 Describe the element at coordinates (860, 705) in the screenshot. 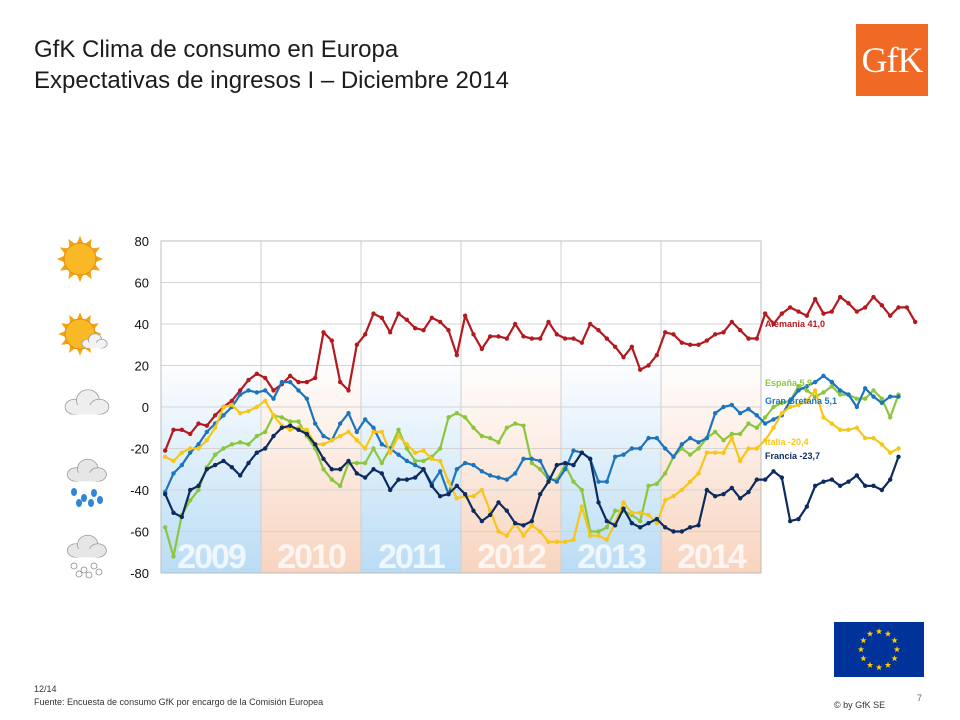

I see `footer-copyright: © by GfK SE` at that location.